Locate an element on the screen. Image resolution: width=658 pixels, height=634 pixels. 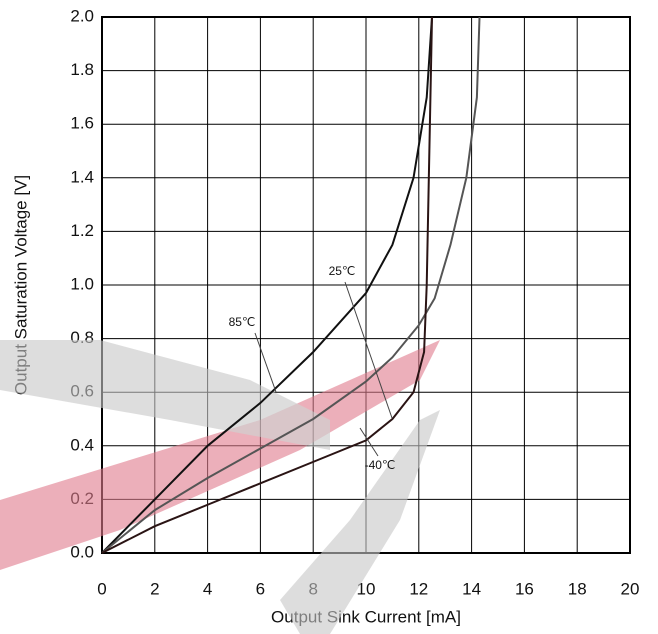
legend-label: -40℃ is located at coordinates (380, 465).